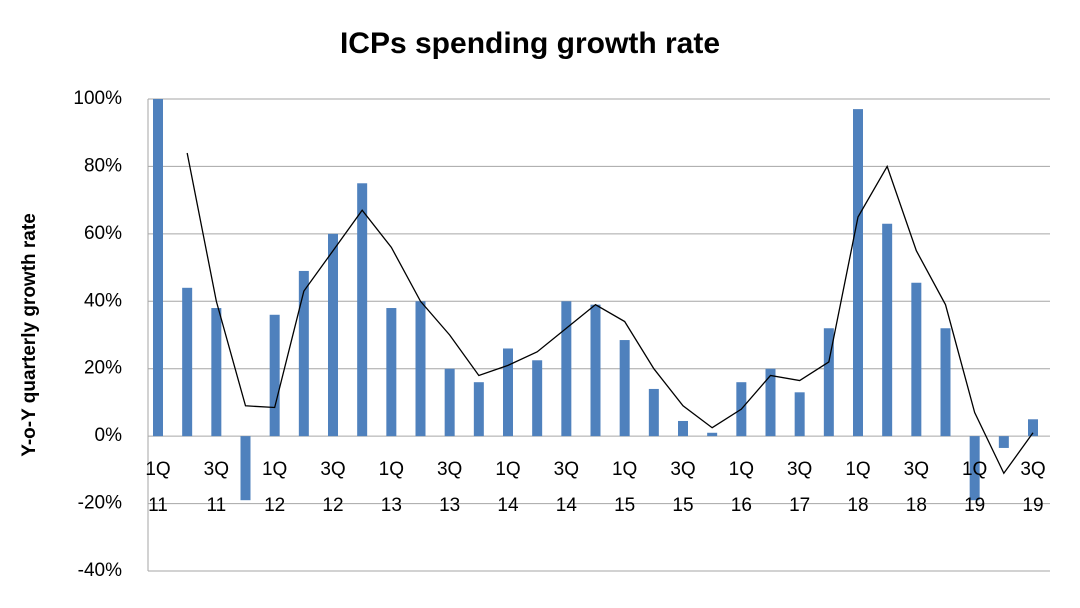 This screenshot has height=608, width=1080. I want to click on y-axis-label: Y-o-Y quarterly growth rate, so click(29, 335).